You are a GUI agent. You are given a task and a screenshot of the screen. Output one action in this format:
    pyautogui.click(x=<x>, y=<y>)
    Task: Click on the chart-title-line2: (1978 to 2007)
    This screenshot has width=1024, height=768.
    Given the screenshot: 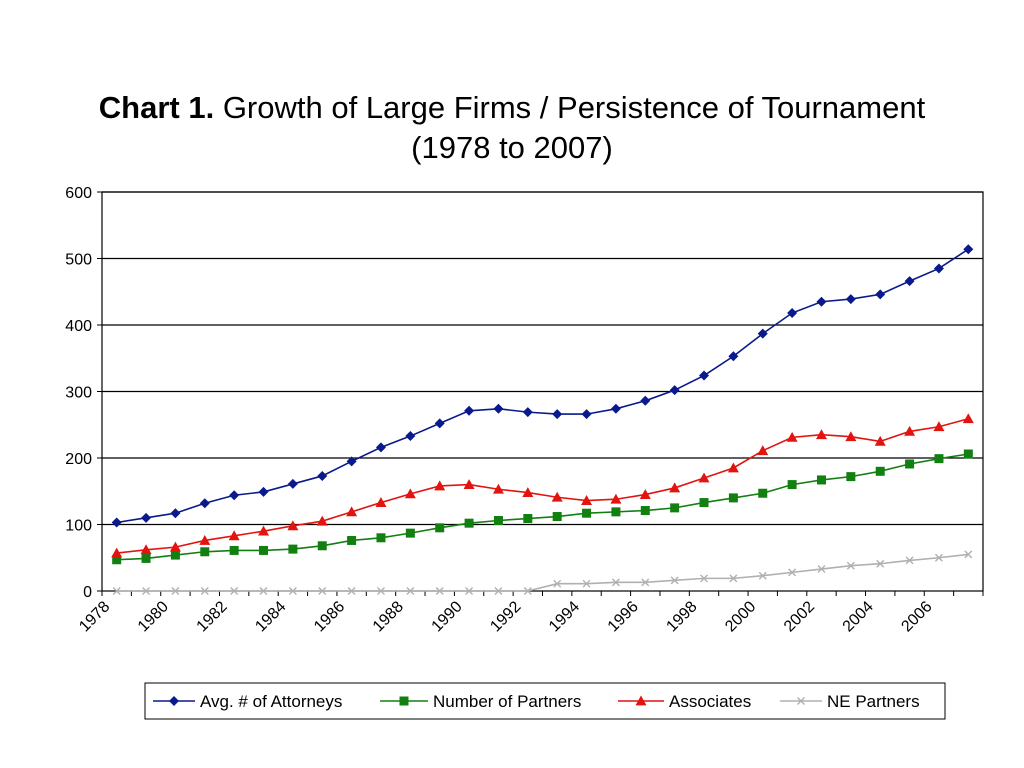 What is the action you would take?
    pyautogui.click(x=512, y=147)
    